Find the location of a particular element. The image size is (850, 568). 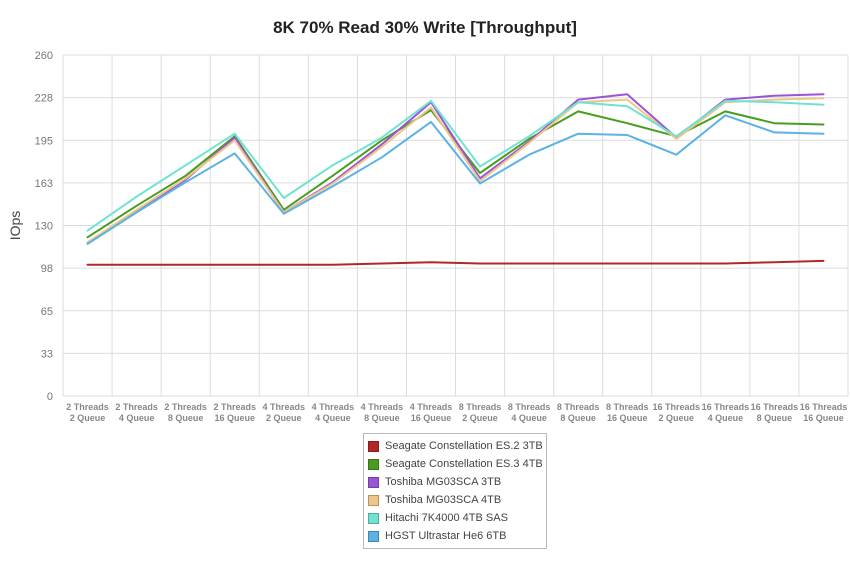

y-tick-label: 163 is located at coordinates (44, 184).